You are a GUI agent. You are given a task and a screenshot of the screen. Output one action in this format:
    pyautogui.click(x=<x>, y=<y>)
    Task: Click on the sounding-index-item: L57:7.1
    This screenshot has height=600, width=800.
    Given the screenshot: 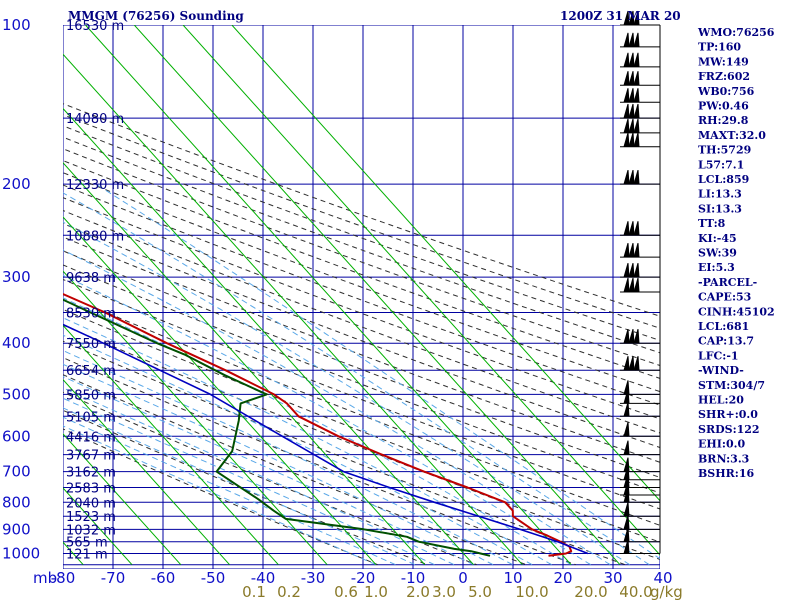 What is the action you would take?
    pyautogui.click(x=721, y=164)
    